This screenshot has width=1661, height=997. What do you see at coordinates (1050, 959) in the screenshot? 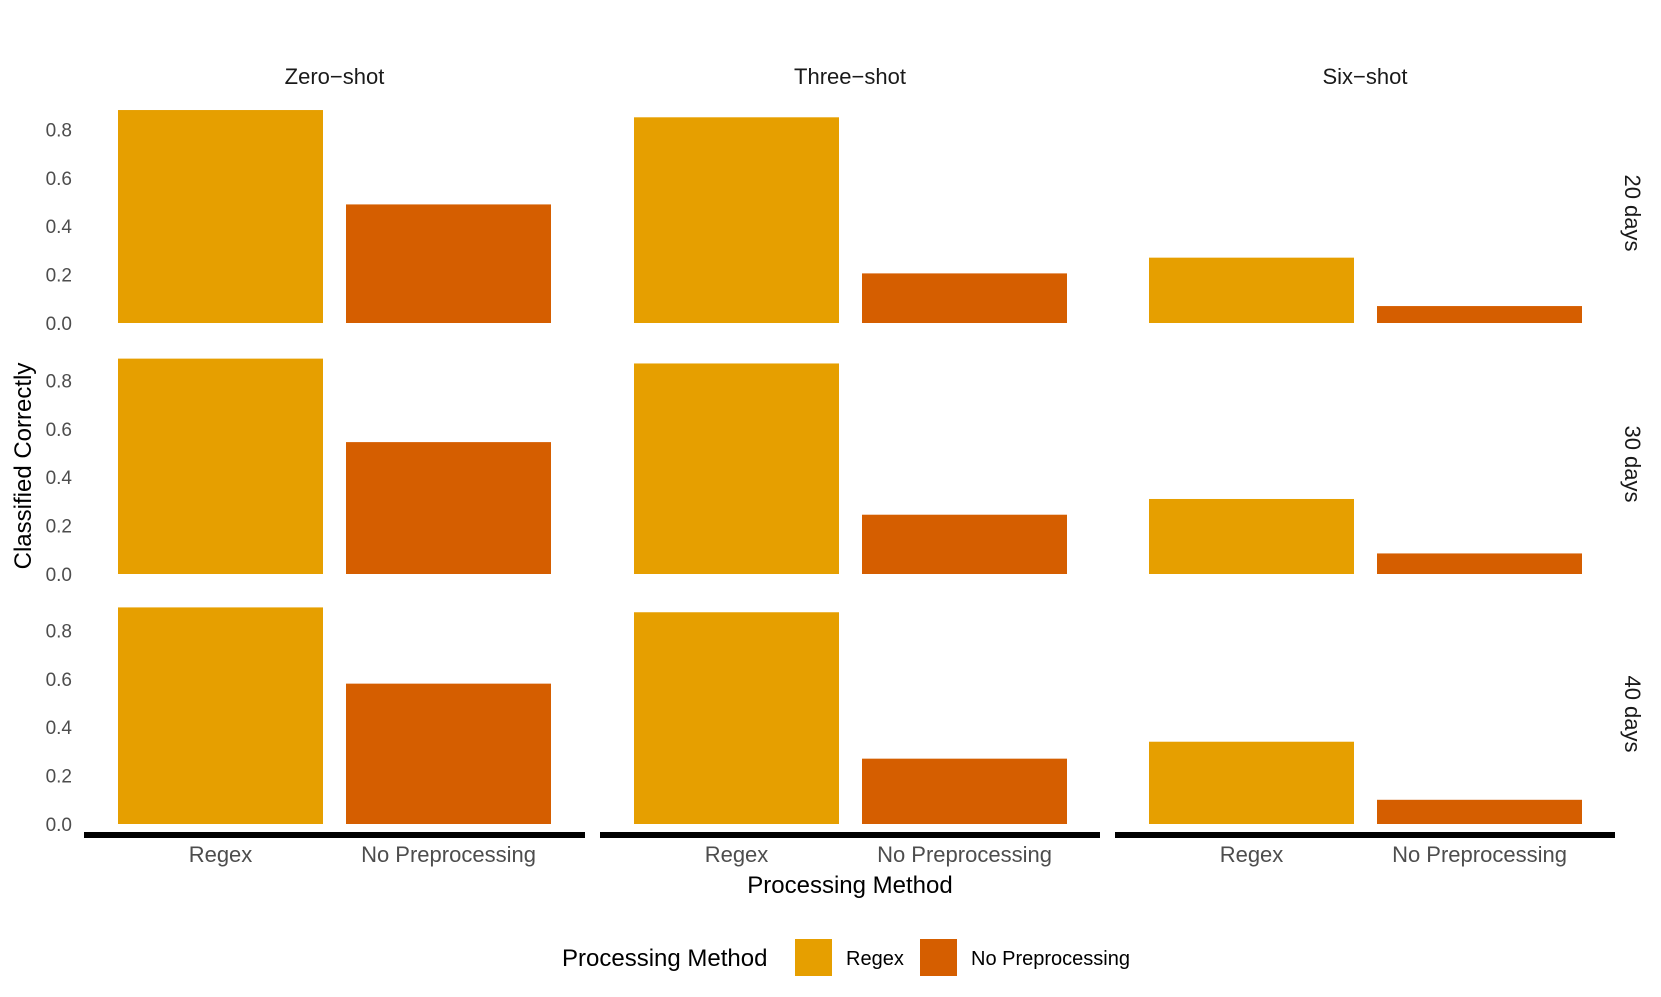
I see `legend-label-no-preprocessing: No Preprocessing` at bounding box center [1050, 959].